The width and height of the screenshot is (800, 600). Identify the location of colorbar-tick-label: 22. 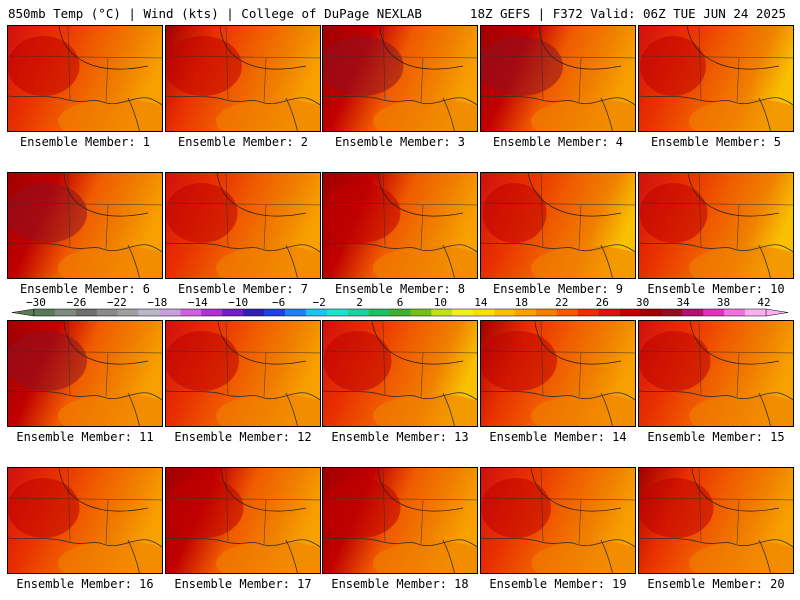
(561, 302).